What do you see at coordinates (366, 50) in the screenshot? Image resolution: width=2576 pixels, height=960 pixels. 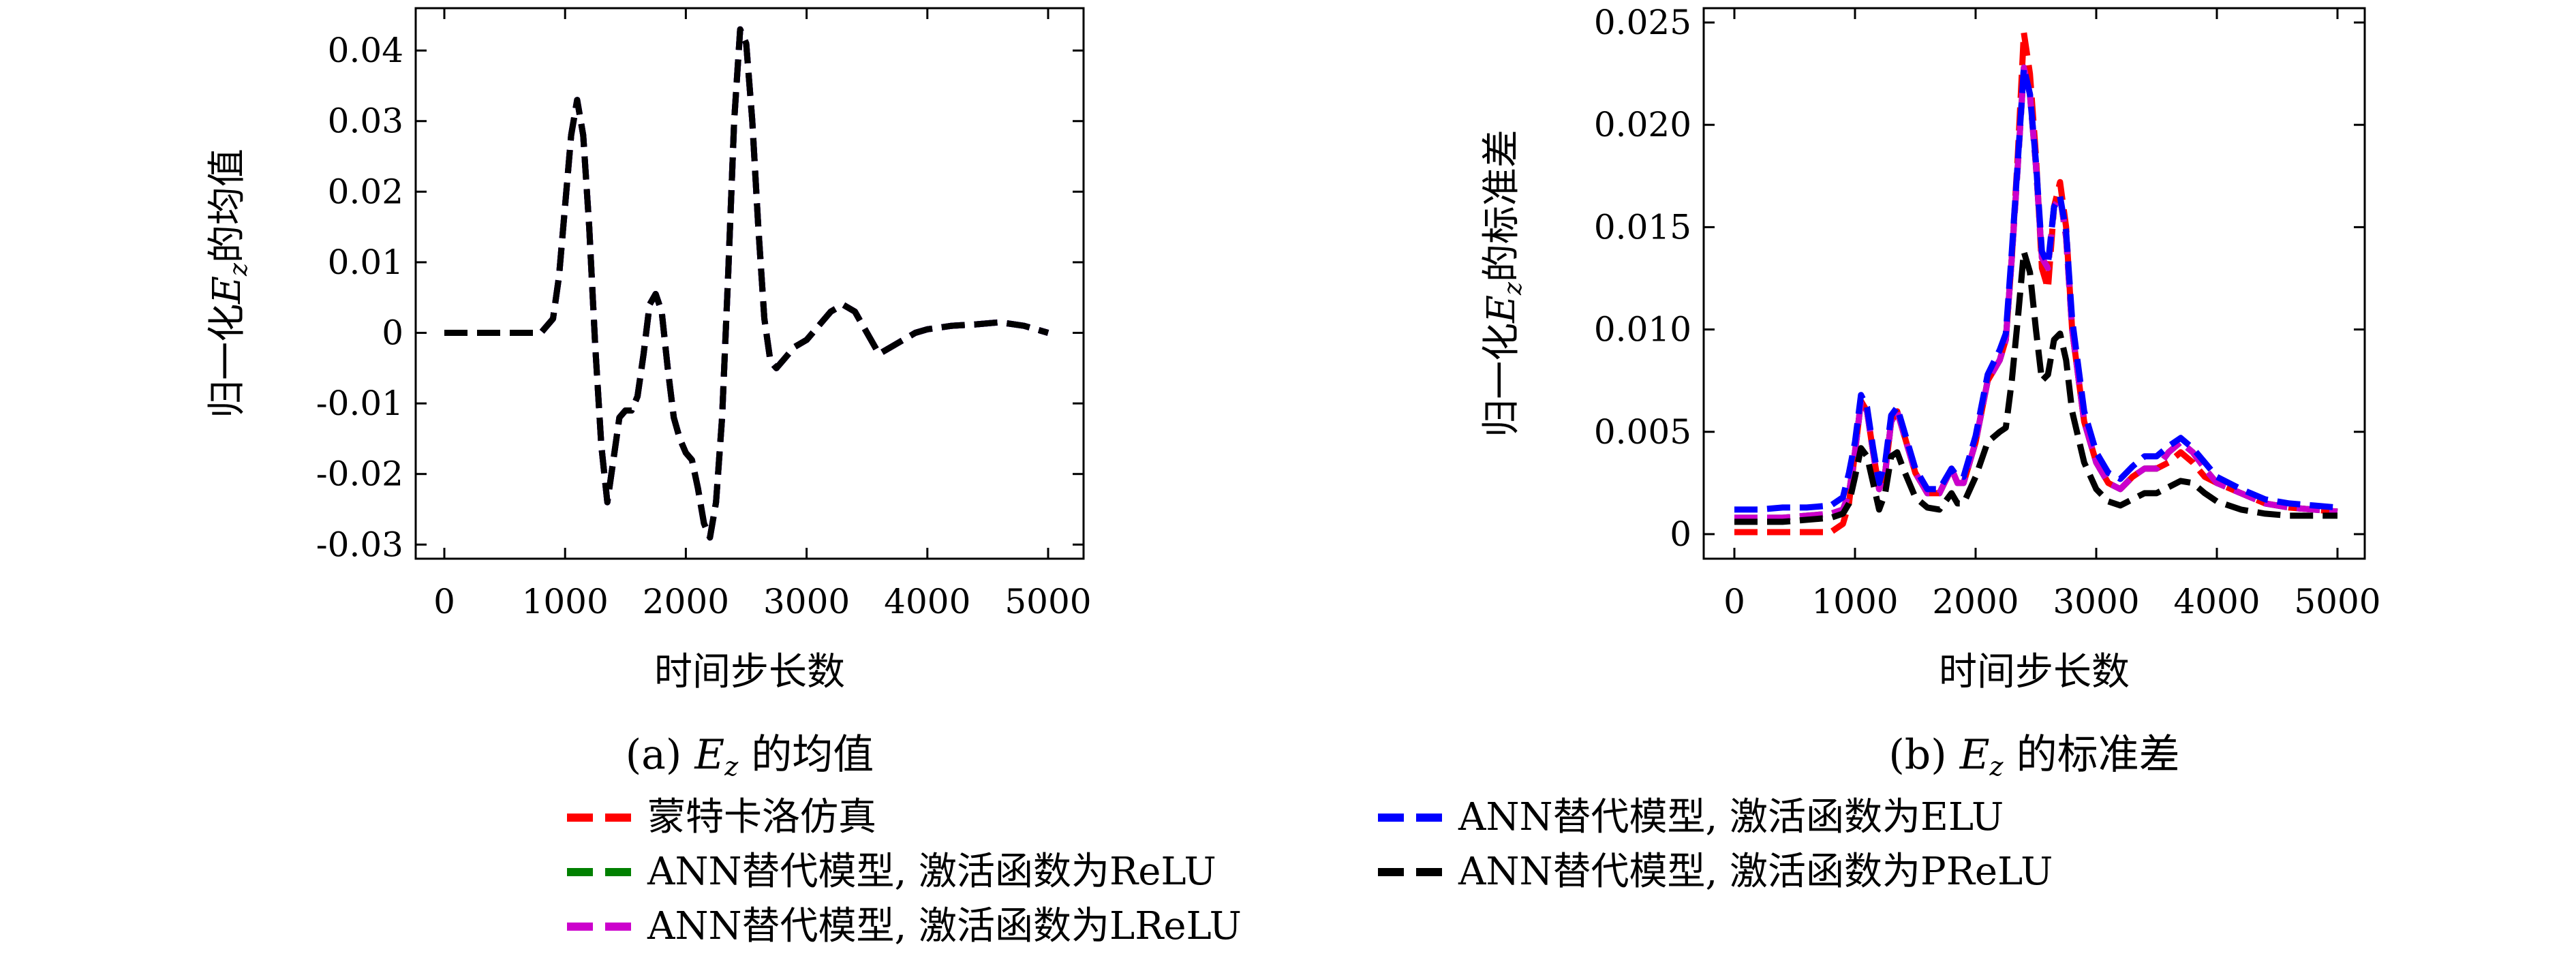 I see `y-tick-label: 0.04` at bounding box center [366, 50].